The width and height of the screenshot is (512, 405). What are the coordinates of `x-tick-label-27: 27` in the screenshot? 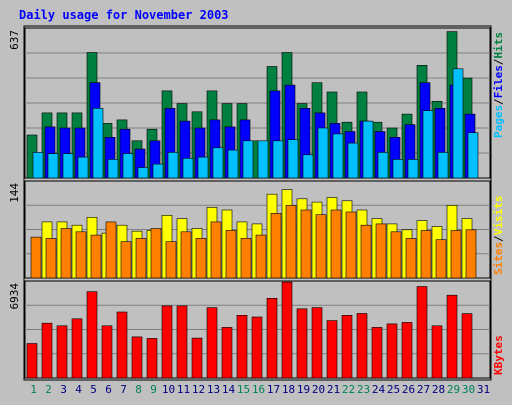 It's located at (423, 389).